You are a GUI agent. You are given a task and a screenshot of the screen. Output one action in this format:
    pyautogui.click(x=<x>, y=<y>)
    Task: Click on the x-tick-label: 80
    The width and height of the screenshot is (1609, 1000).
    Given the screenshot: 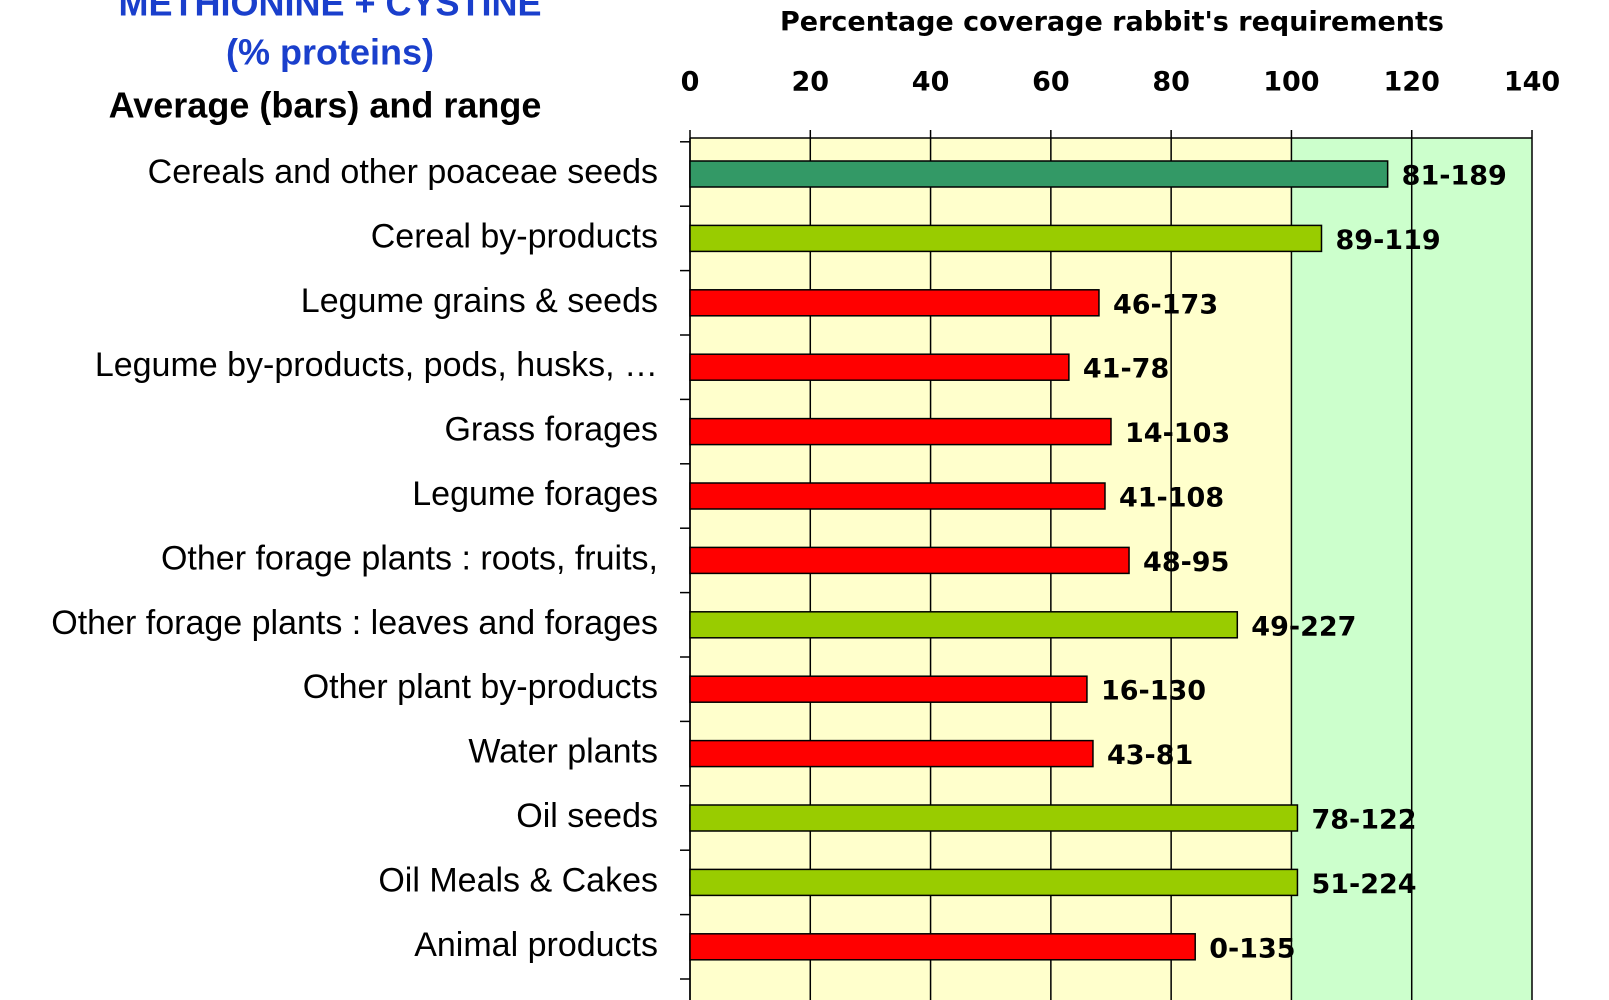 What is the action you would take?
    pyautogui.click(x=1171, y=82)
    